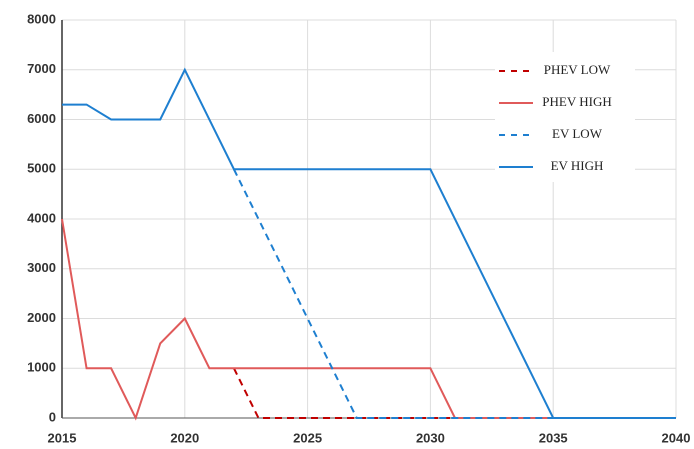  I want to click on y-tick-label: 4000, so click(41, 217).